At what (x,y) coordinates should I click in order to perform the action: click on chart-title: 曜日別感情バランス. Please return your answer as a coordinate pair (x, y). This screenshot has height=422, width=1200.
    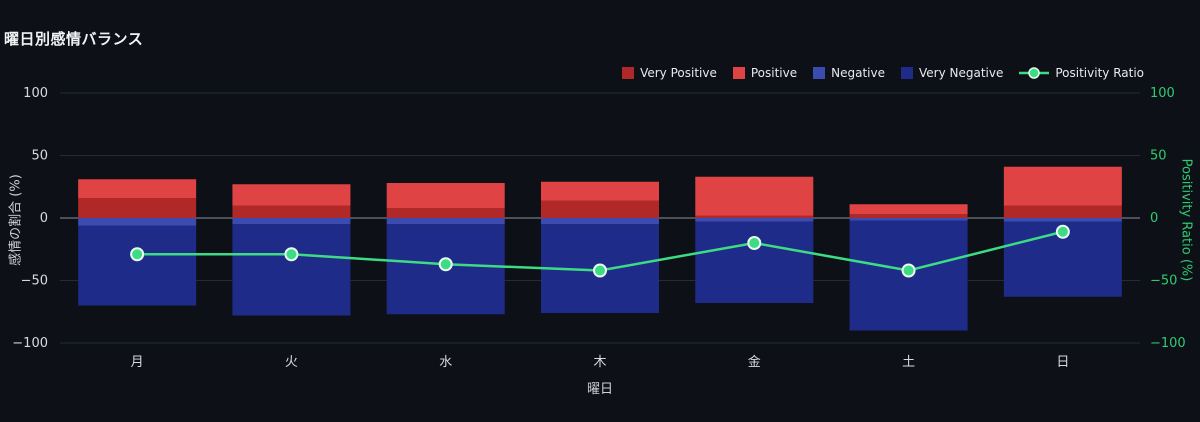
    Looking at the image, I should click on (74, 39).